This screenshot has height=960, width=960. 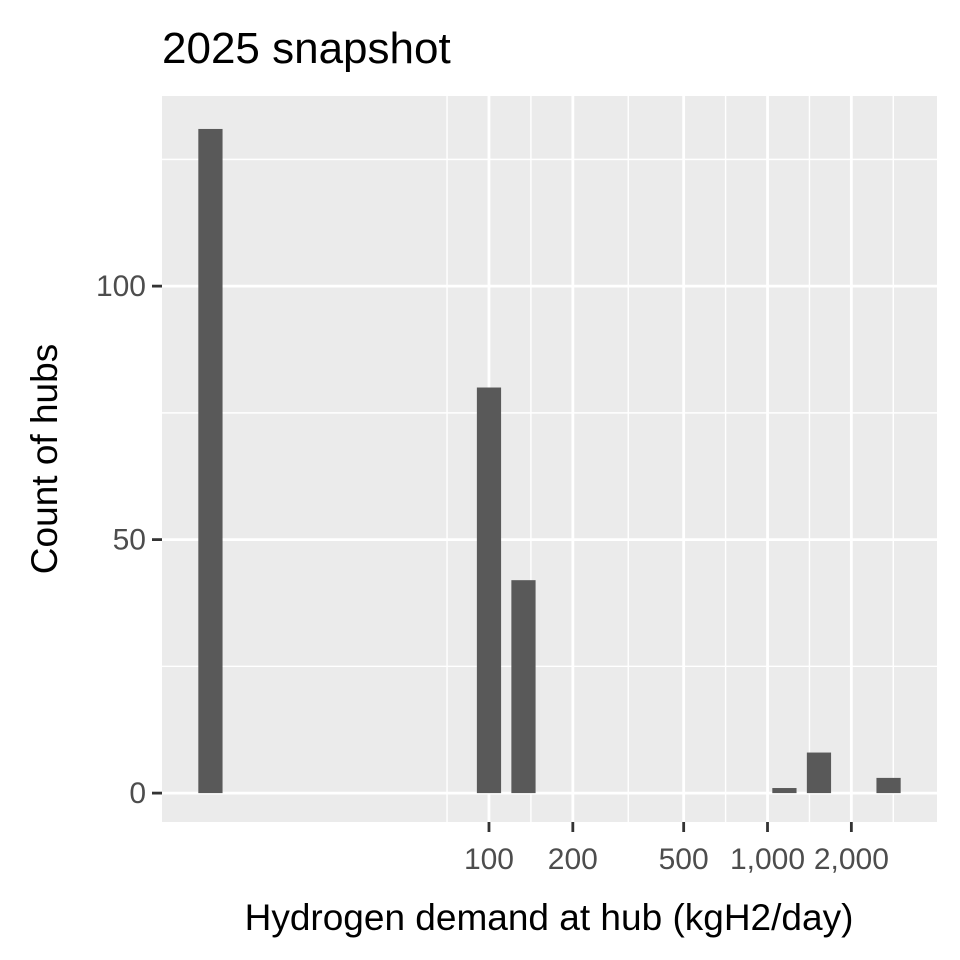 What do you see at coordinates (851, 859) in the screenshot?
I see `x-tick-label: 2,000` at bounding box center [851, 859].